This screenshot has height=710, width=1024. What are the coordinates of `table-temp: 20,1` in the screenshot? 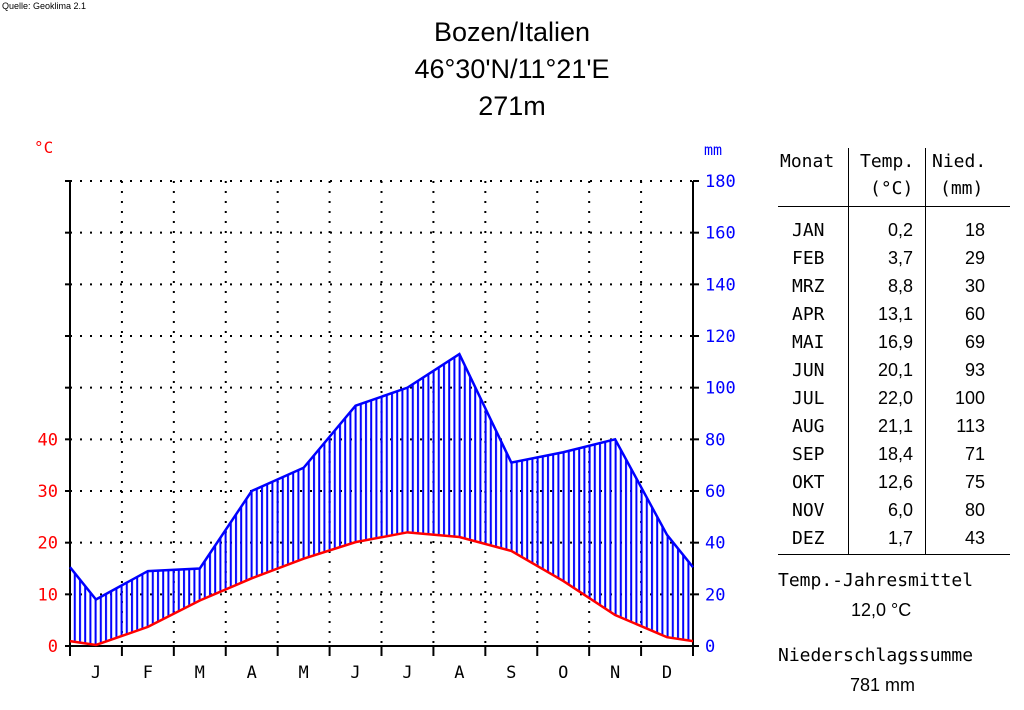 It's located at (895, 370).